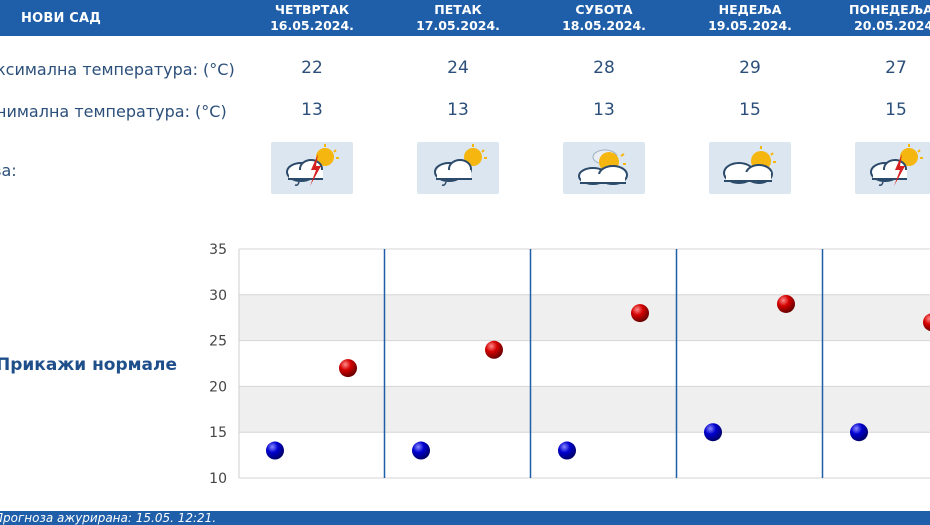 The width and height of the screenshot is (930, 525). I want to click on min-temp-label: нимална температура: (°C), so click(113, 111).